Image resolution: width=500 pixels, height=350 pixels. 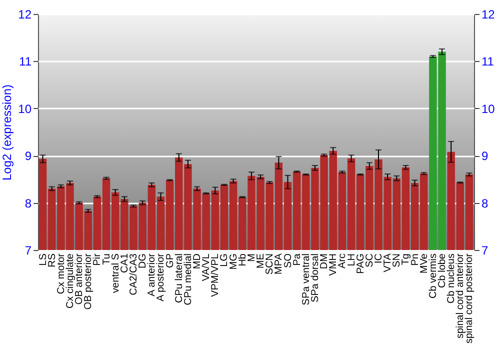 What do you see at coordinates (28, 156) in the screenshot?
I see `y-tick-label: 9` at bounding box center [28, 156].